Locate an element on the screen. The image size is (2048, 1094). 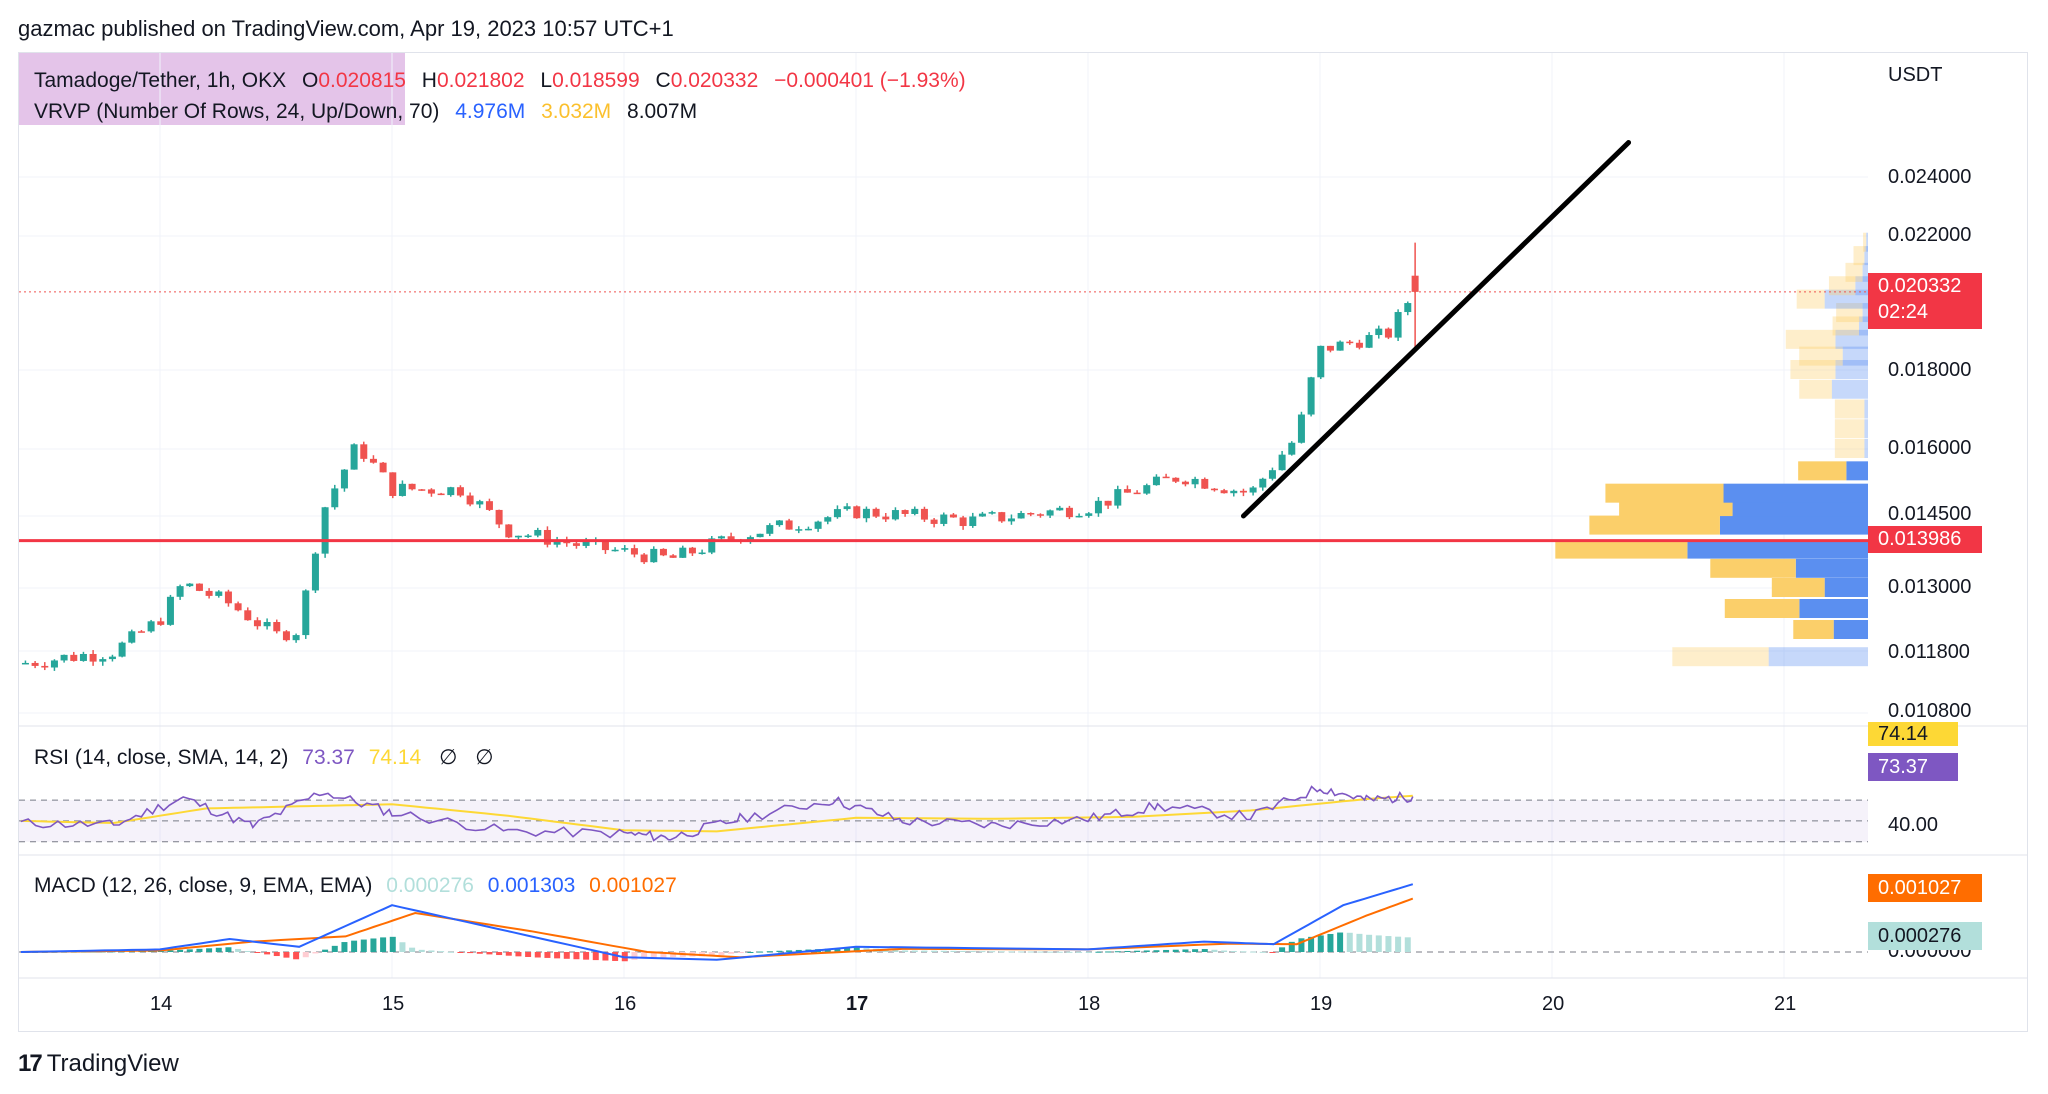
price-label: 0.010800 is located at coordinates (1930, 711).